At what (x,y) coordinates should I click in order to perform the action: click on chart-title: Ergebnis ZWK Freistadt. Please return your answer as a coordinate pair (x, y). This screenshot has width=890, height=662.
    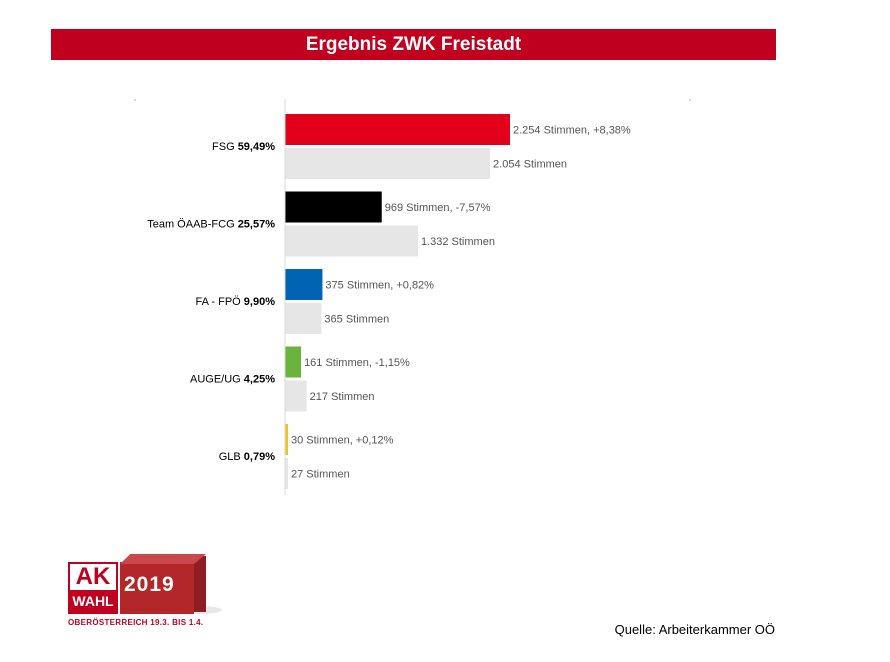
    Looking at the image, I should click on (413, 44).